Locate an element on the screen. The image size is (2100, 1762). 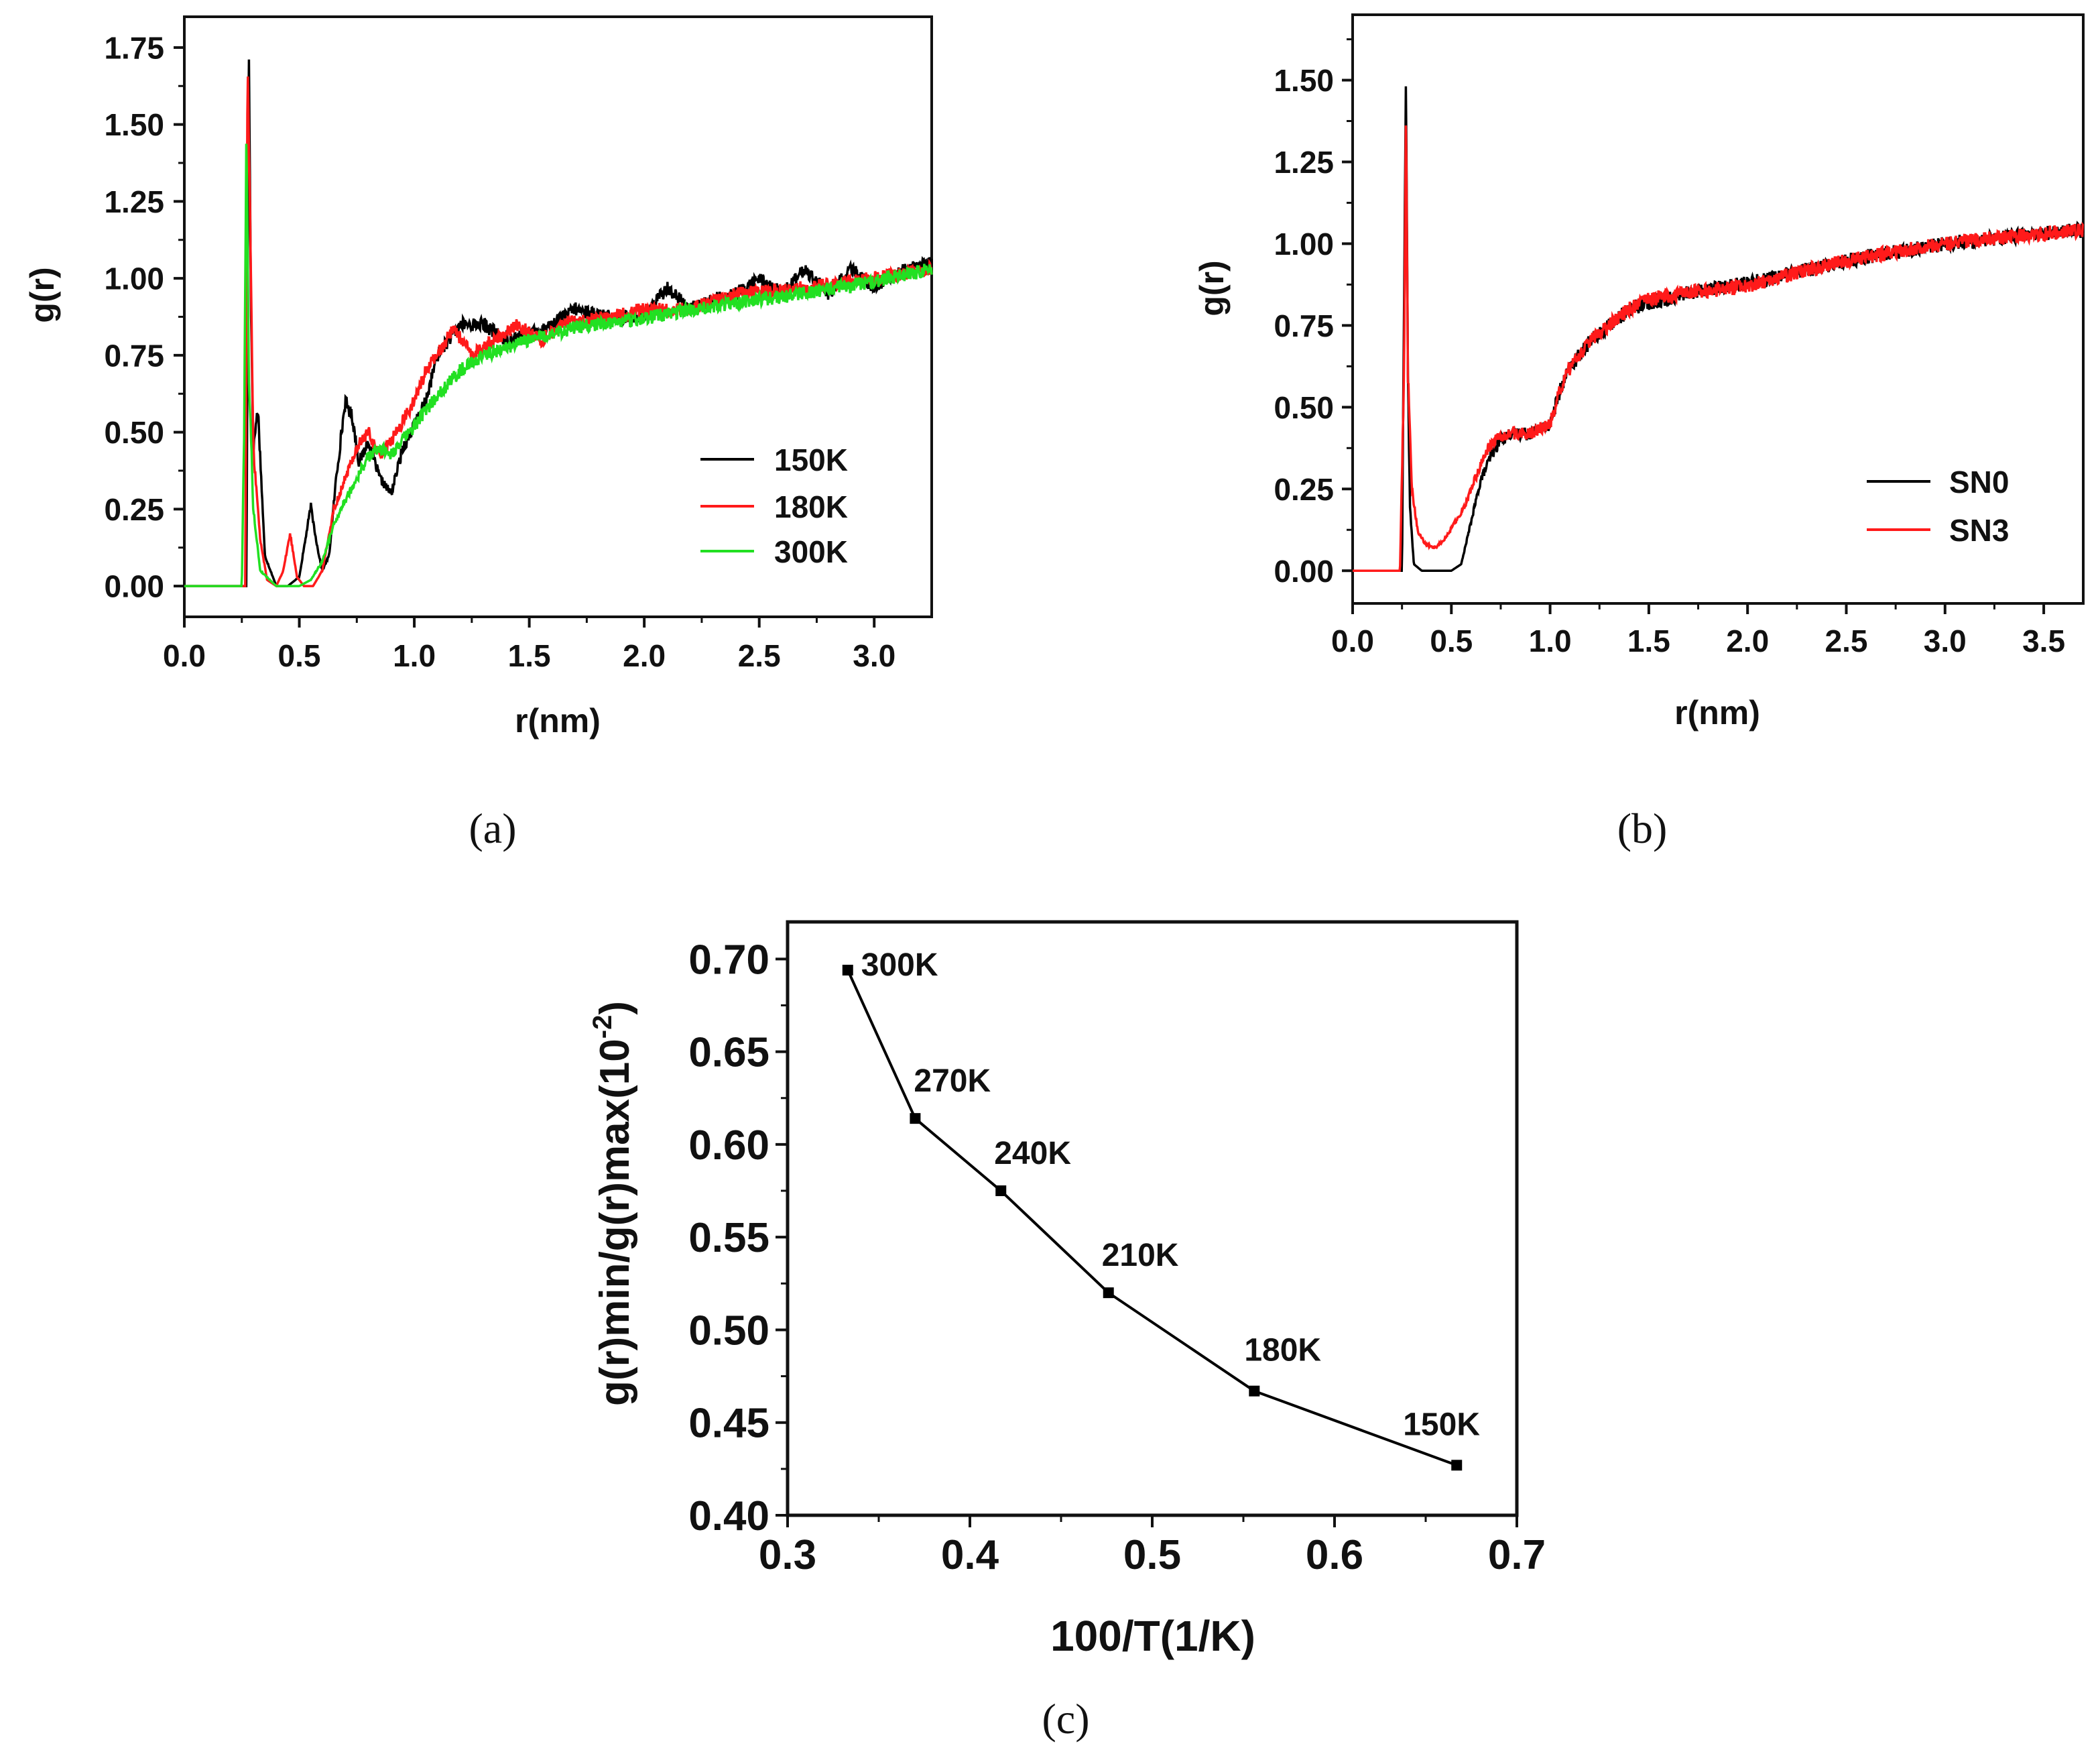
legend-a: 150K 180K 300K is located at coordinates (774, 506).